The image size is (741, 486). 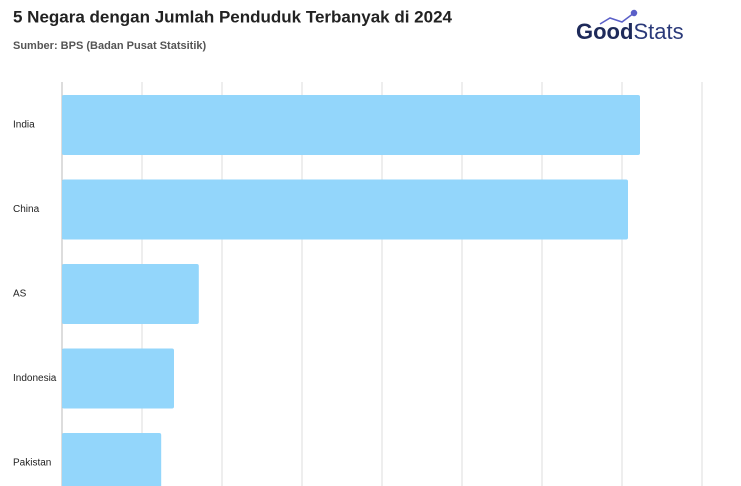 I want to click on logo: GoodStats, so click(x=630, y=31).